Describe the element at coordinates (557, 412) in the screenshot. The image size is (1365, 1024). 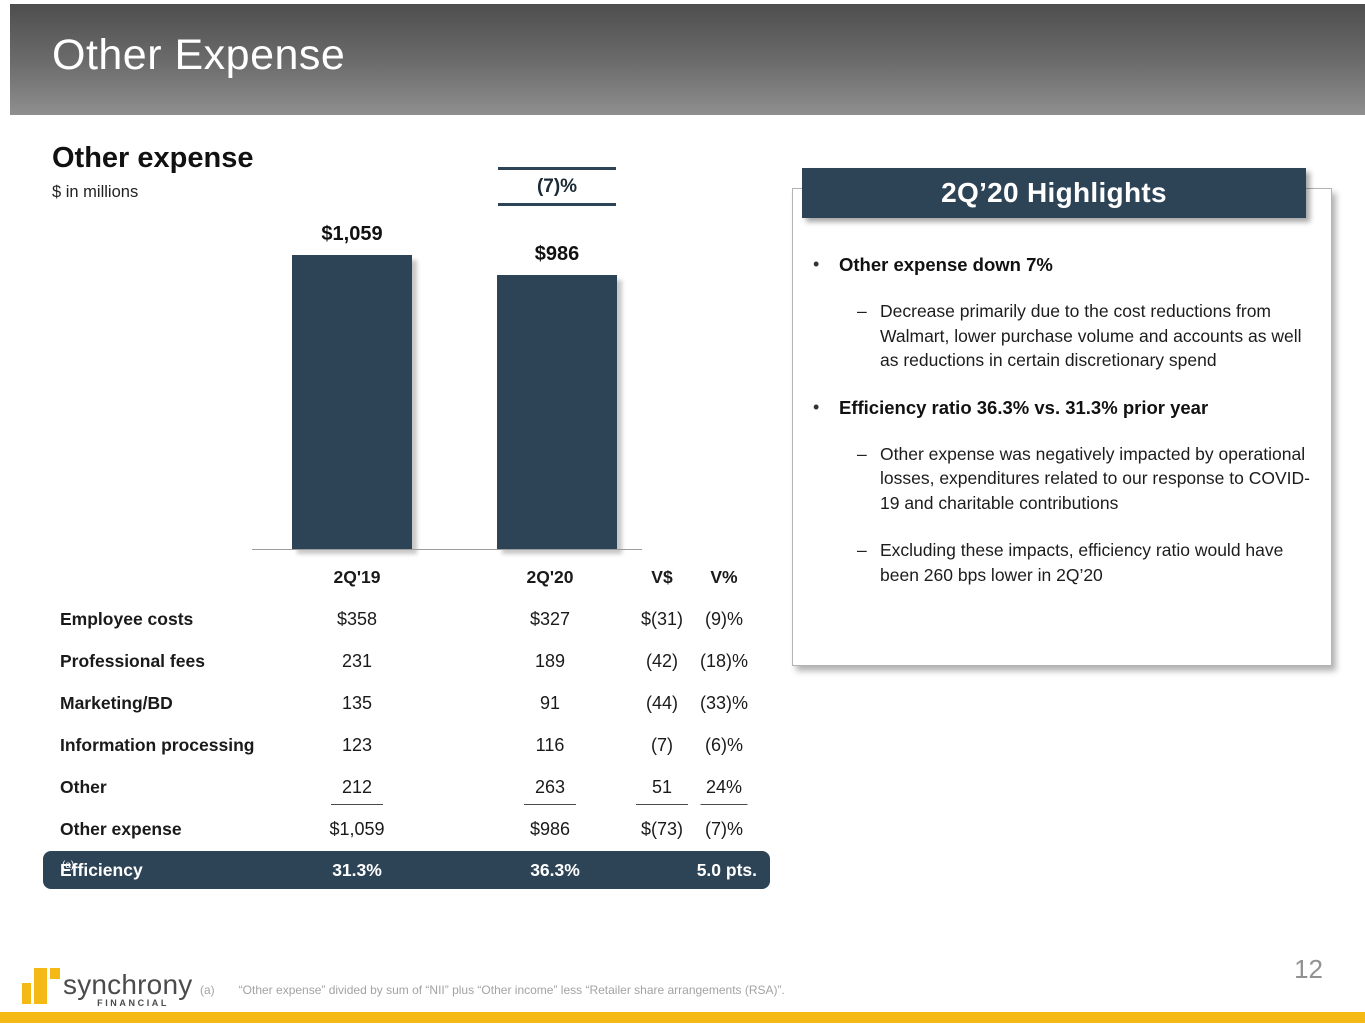
I see `bar-2q20-column` at that location.